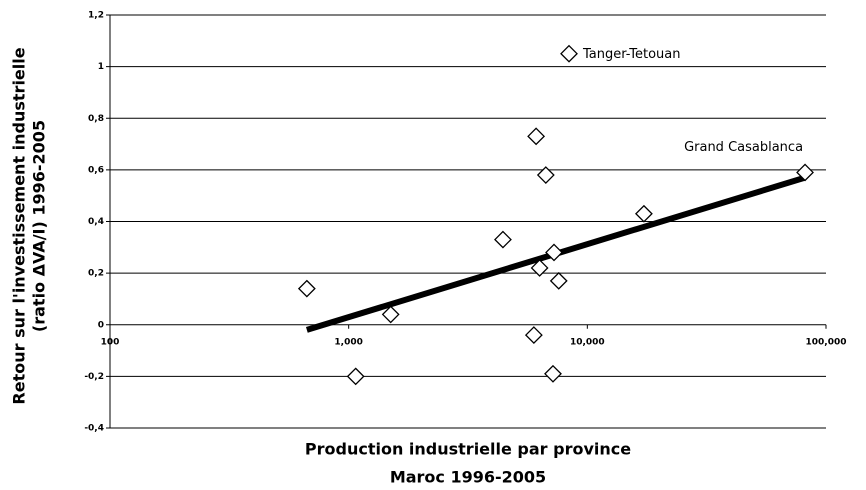 Image resolution: width=866 pixels, height=490 pixels. What do you see at coordinates (96, 16) in the screenshot?
I see `y-tick-label: 1,2` at bounding box center [96, 16].